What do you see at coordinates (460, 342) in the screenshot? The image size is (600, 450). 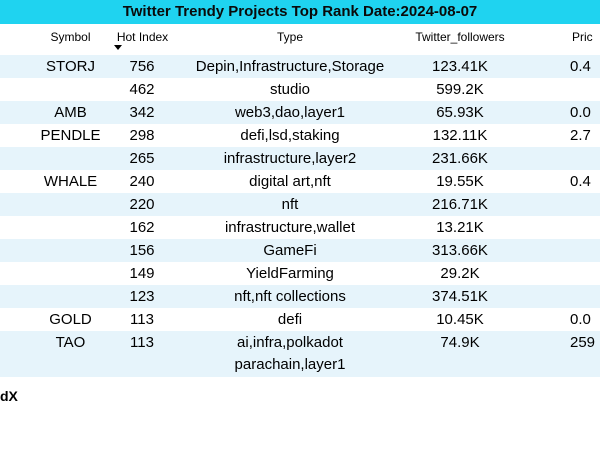 I see `followers-cell: 74.9K` at bounding box center [460, 342].